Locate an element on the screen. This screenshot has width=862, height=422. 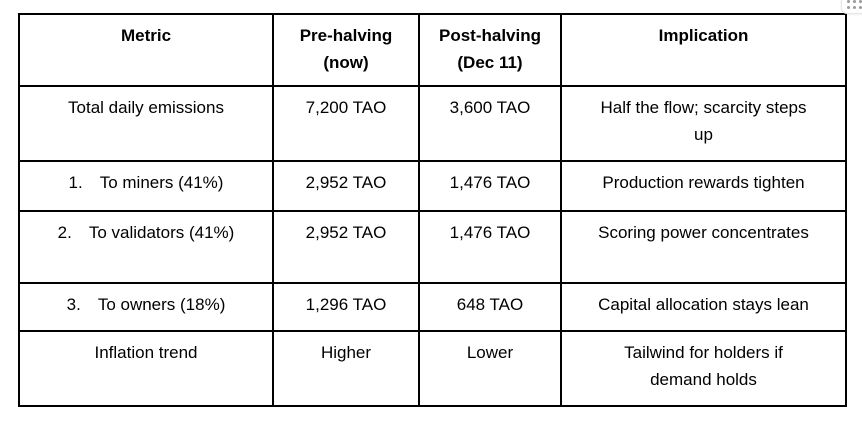
metric-cell: 3. To owners (18%) is located at coordinates (146, 307).